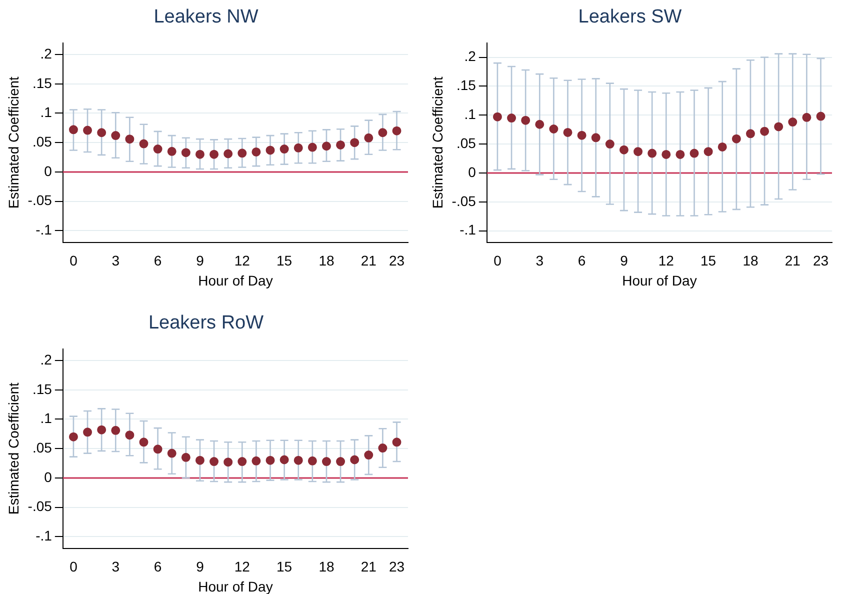 Image resolution: width=844 pixels, height=594 pixels. I want to click on chart-title: Leakers RoW, so click(206, 323).